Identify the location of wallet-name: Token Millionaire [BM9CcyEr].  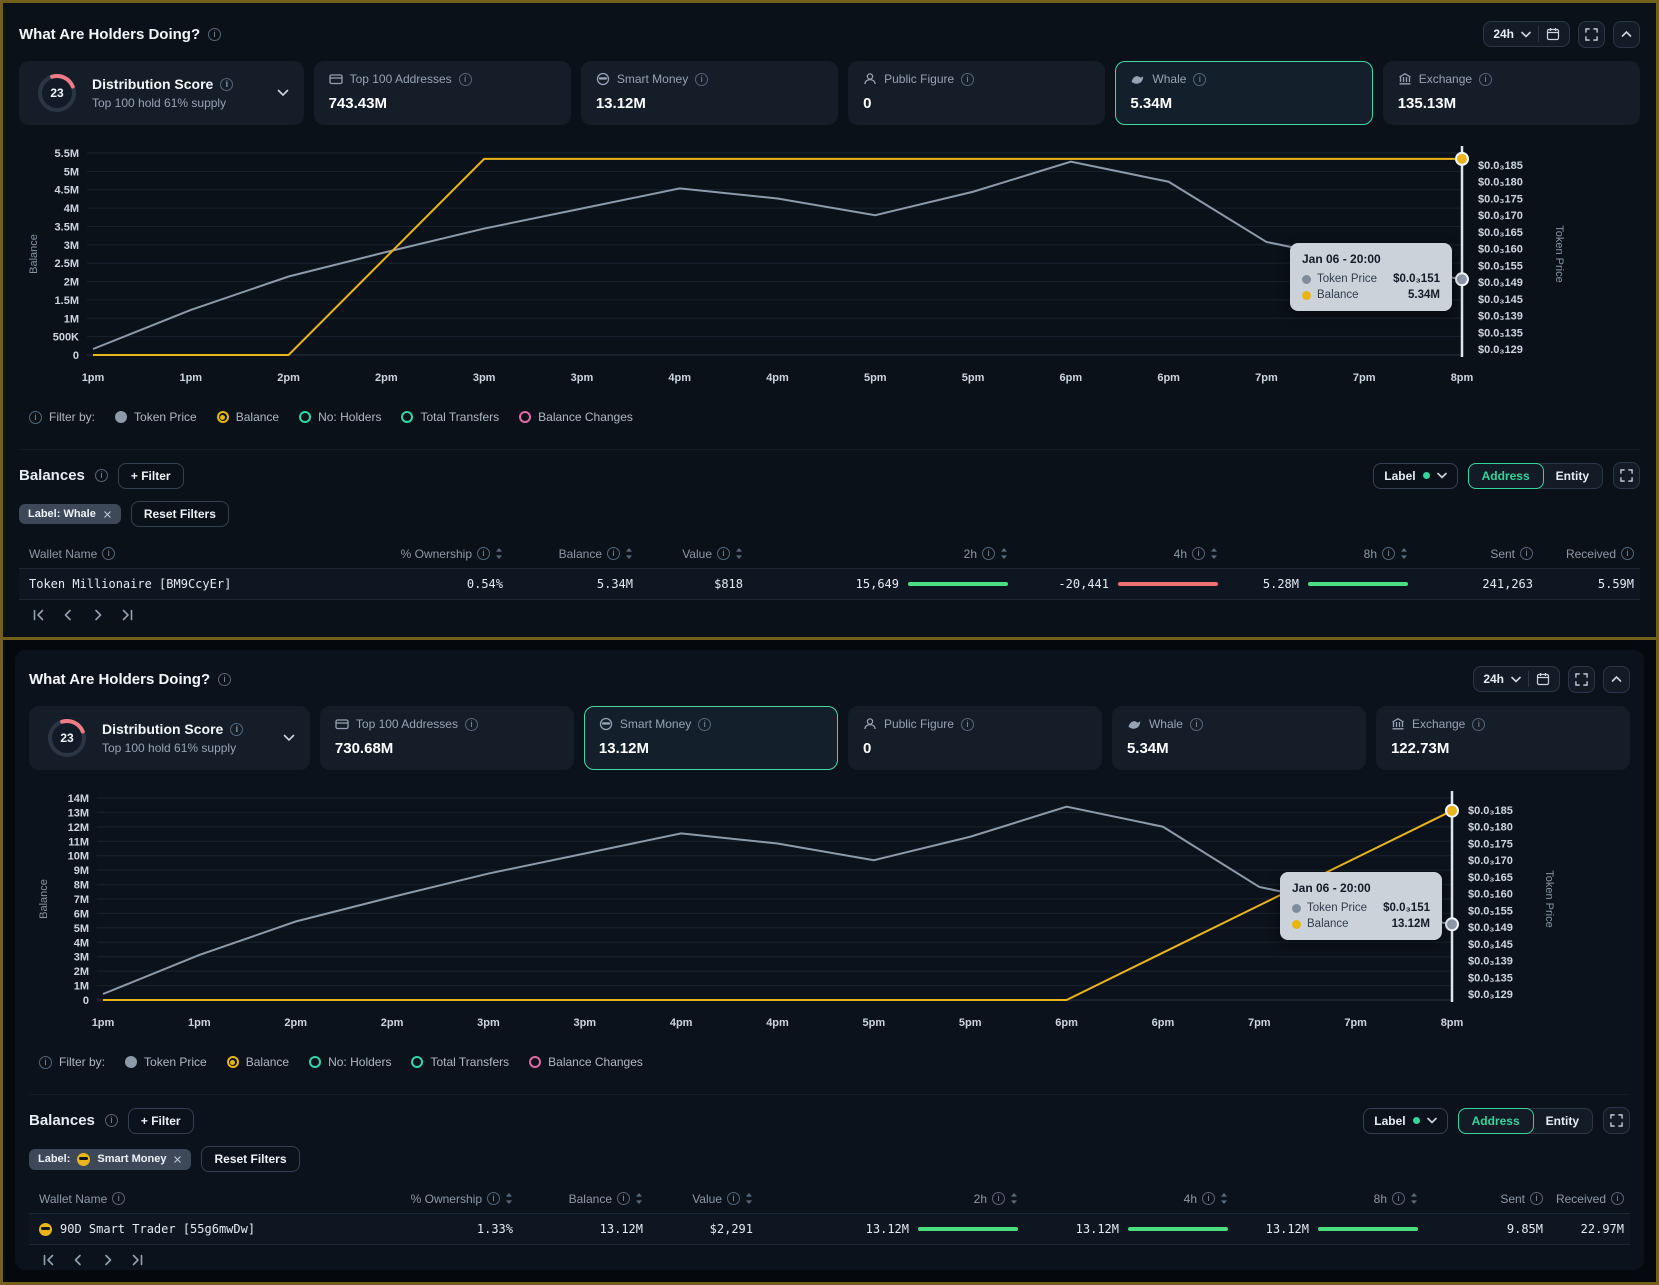
(130, 584).